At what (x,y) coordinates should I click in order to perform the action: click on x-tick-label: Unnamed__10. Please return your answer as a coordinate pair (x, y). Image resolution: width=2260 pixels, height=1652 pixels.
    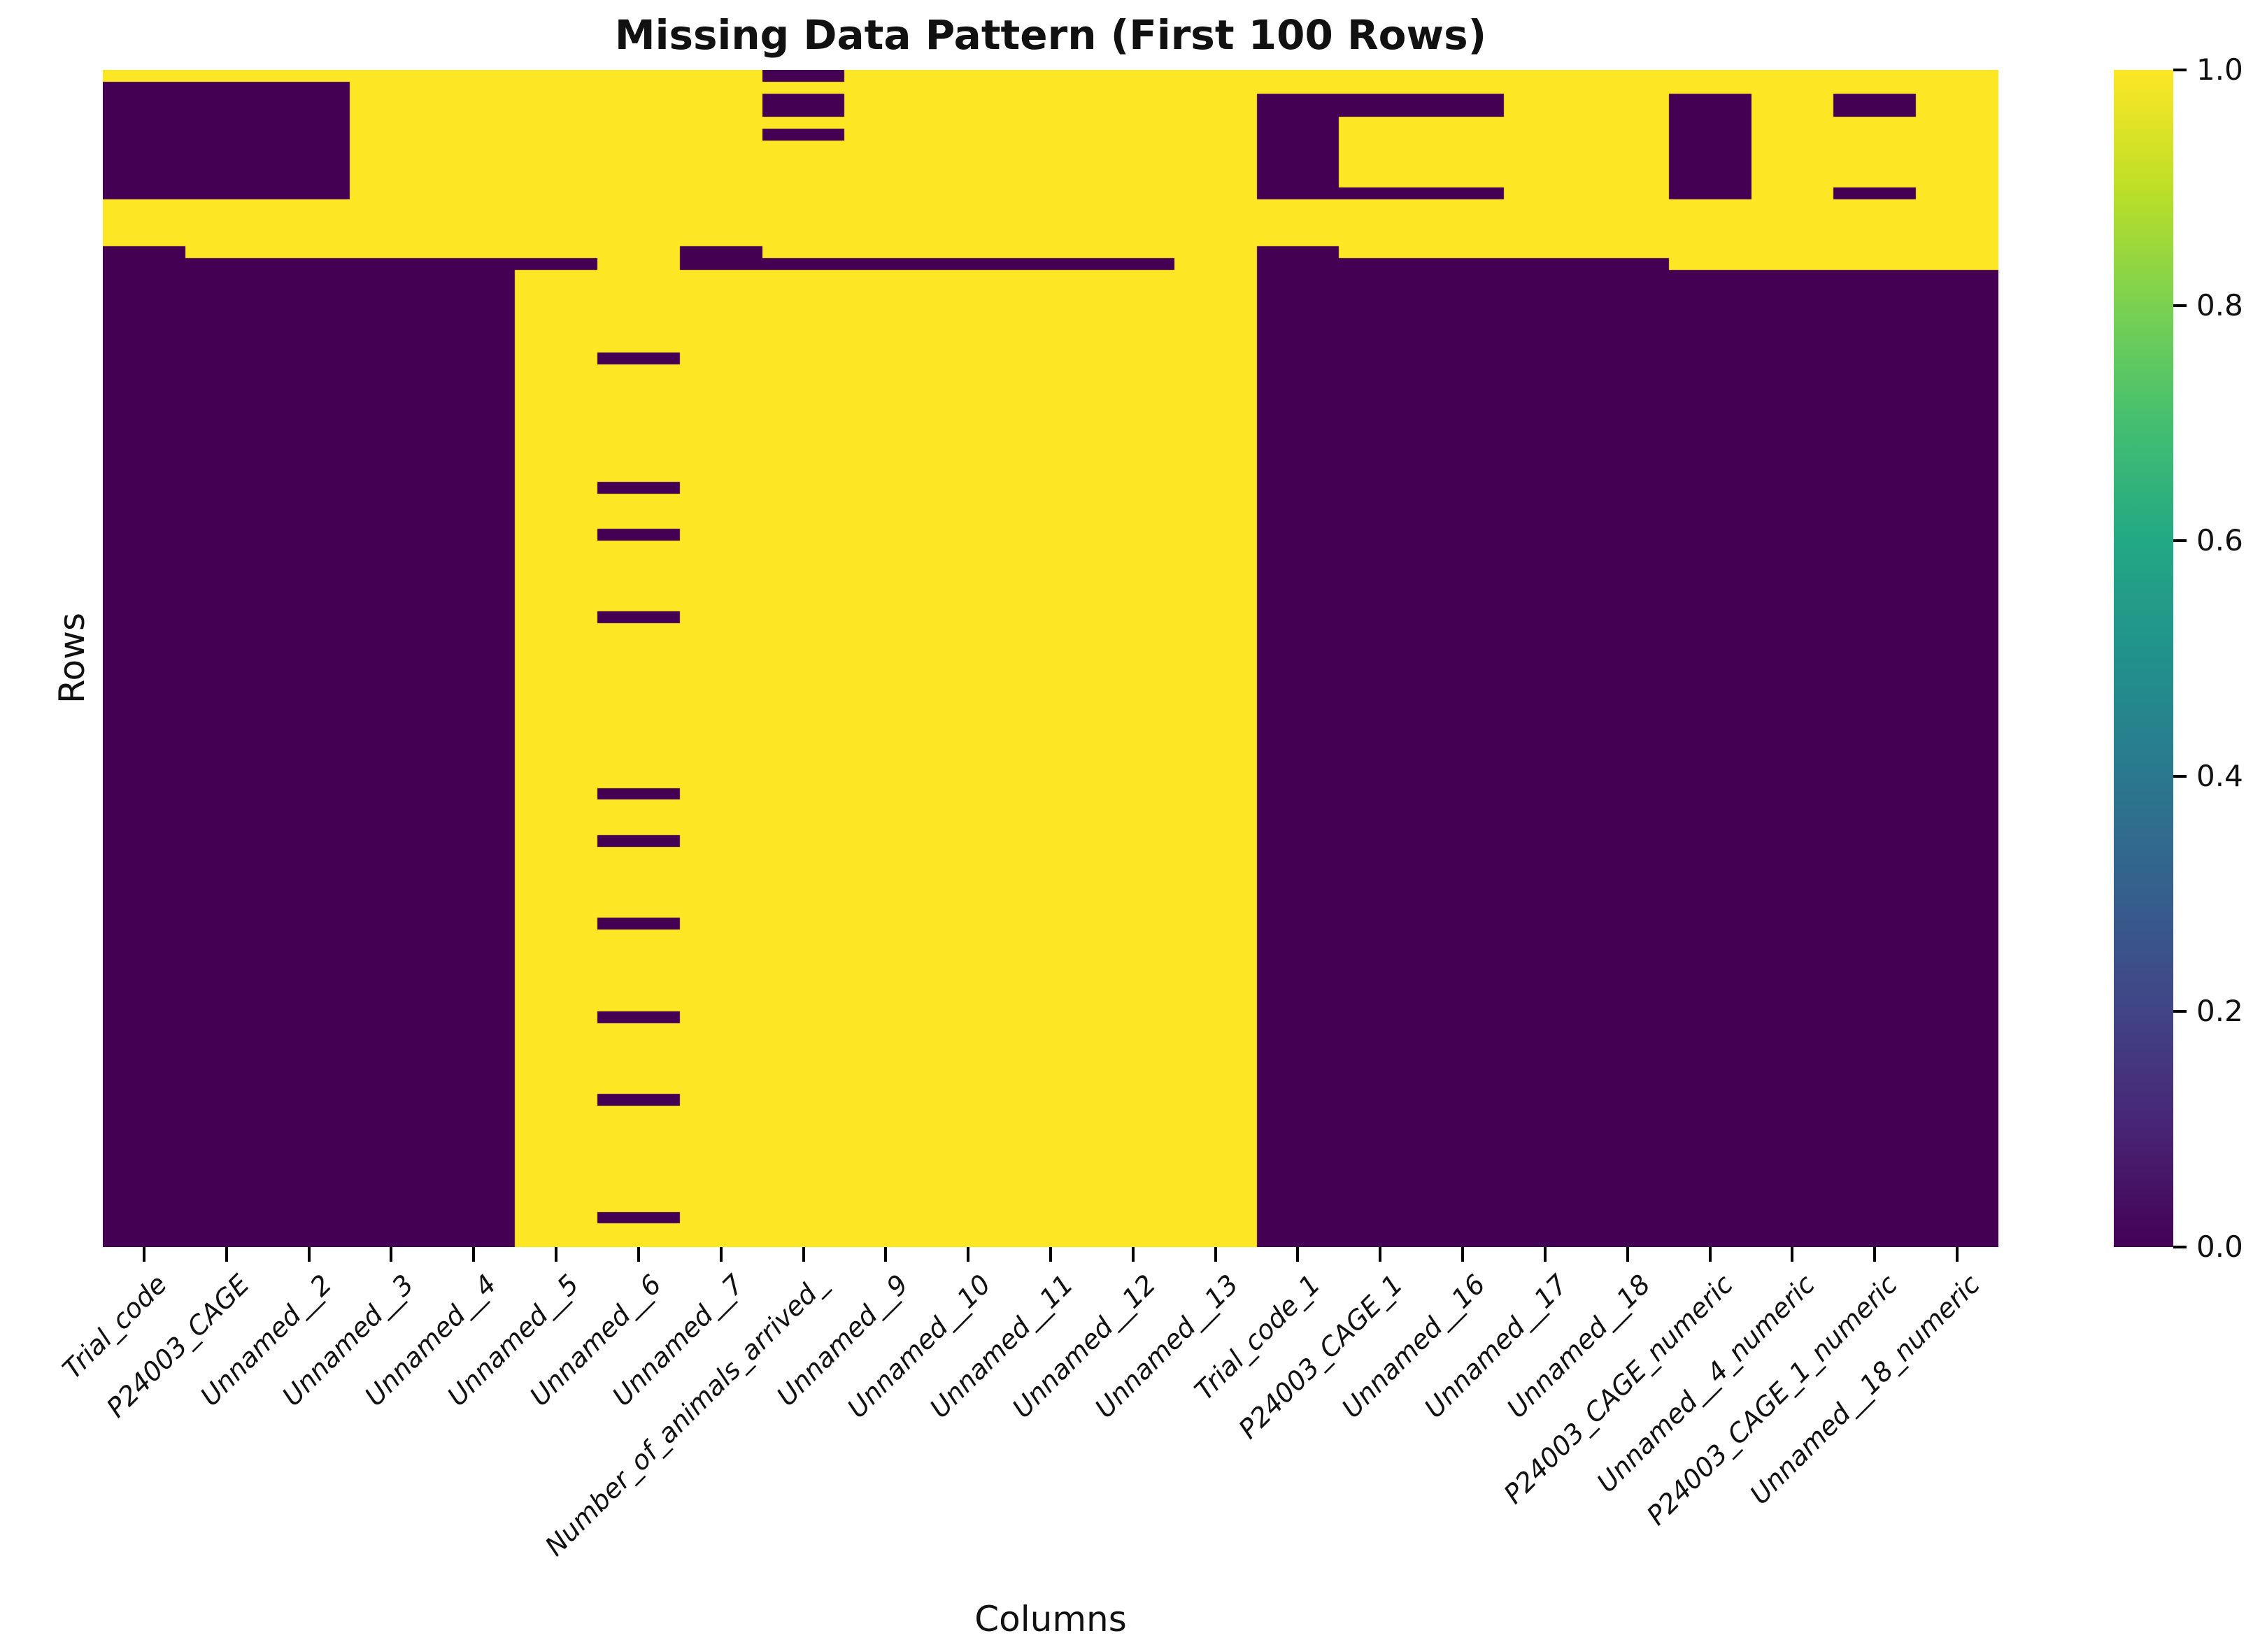
    Looking at the image, I should click on (919, 1346).